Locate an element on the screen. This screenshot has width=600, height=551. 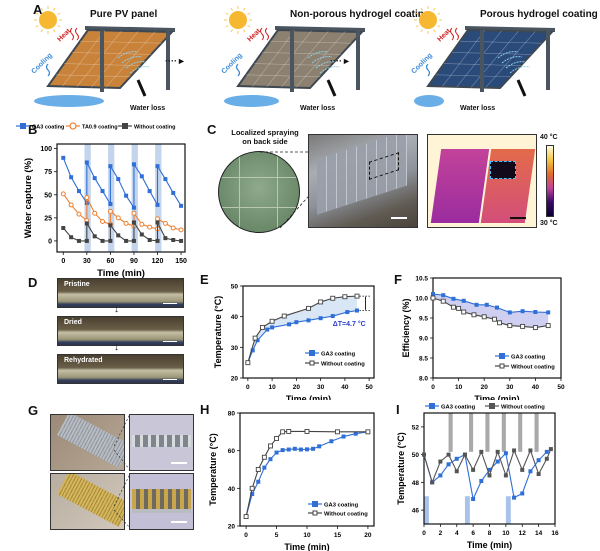
y-axis-label: Temperature (°C) is located at coordinates (218, 332).